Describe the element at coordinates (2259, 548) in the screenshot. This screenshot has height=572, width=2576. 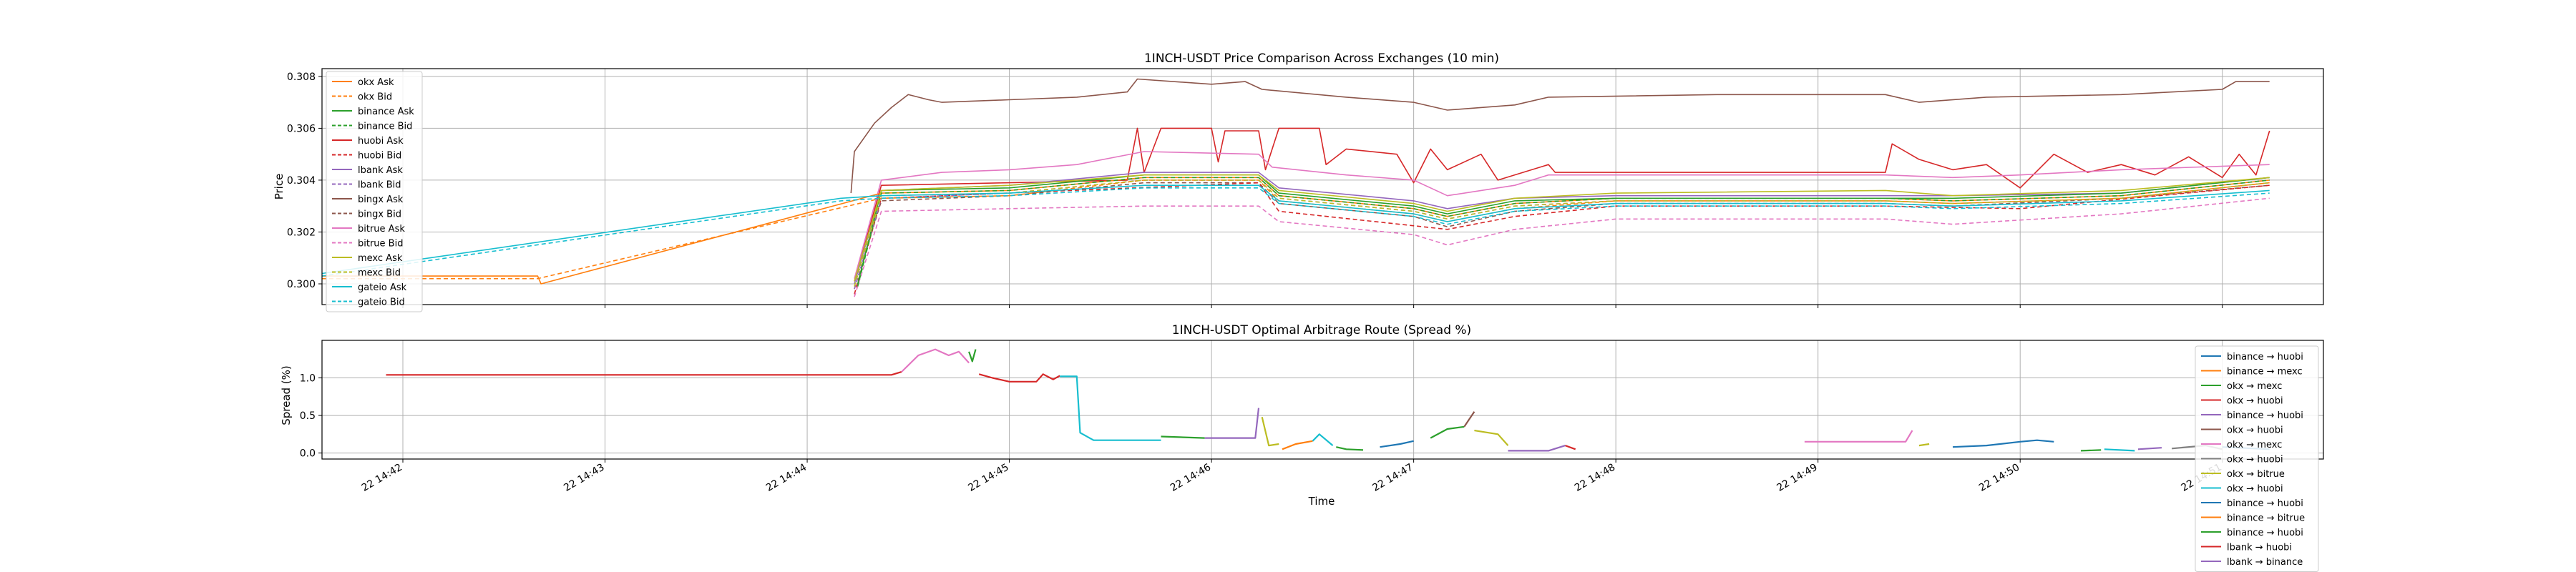
I see `spread-legend-label: lbank → huobi` at that location.